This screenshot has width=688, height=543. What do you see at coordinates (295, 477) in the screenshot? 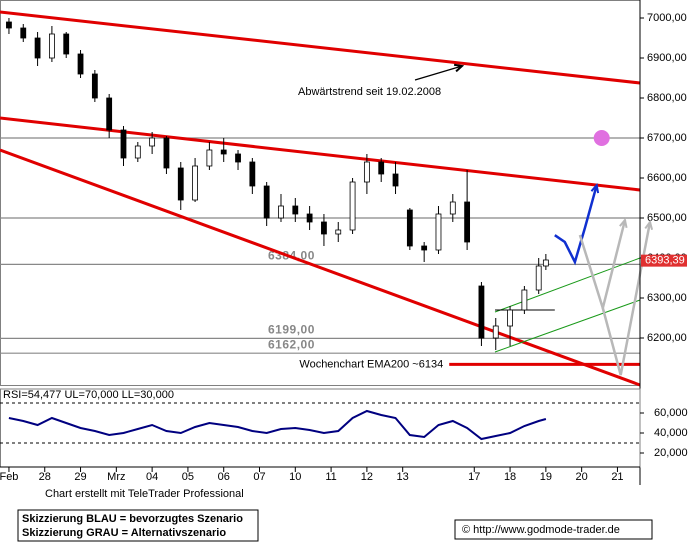
I see `x-tick-label: 10` at bounding box center [295, 477].